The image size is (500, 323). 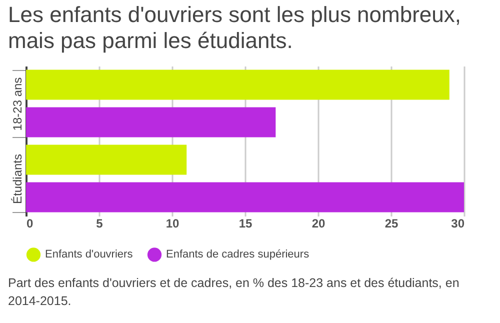 I want to click on x-tick-label: 30, so click(x=458, y=223).